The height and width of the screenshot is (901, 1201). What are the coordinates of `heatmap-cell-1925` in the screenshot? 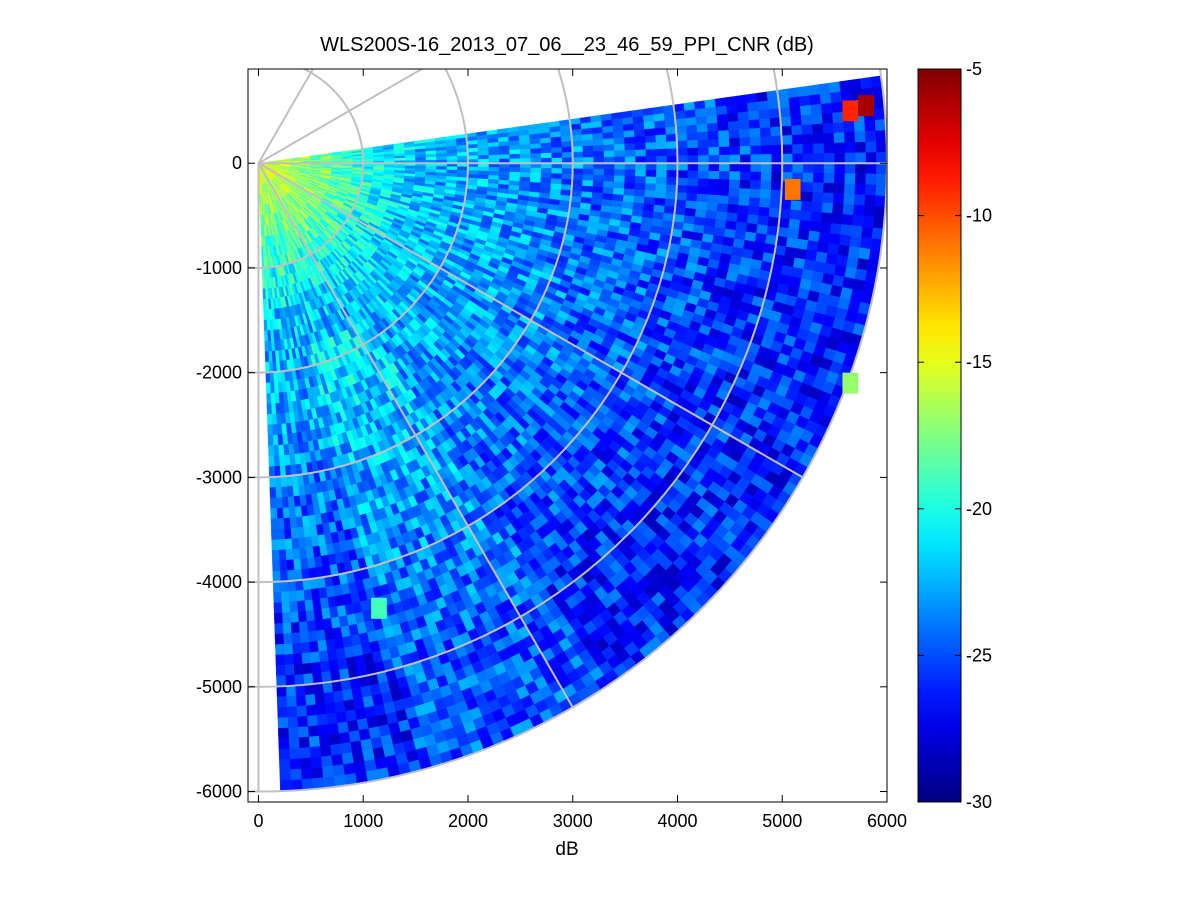 It's located at (473, 154).